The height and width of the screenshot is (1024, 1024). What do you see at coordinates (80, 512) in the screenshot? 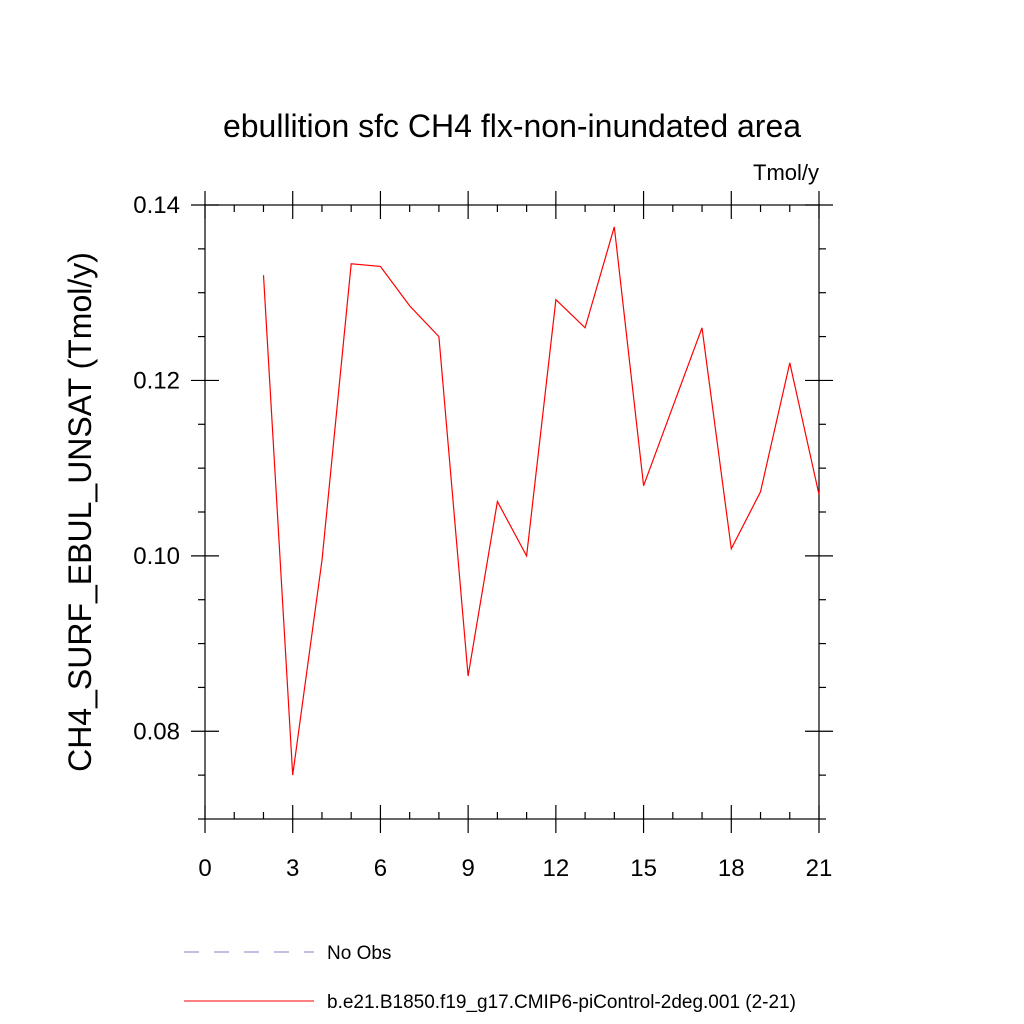
I see `y-axis-label: CH4_SURF_EBUL_UNSAT (Tmol/y)` at bounding box center [80, 512].